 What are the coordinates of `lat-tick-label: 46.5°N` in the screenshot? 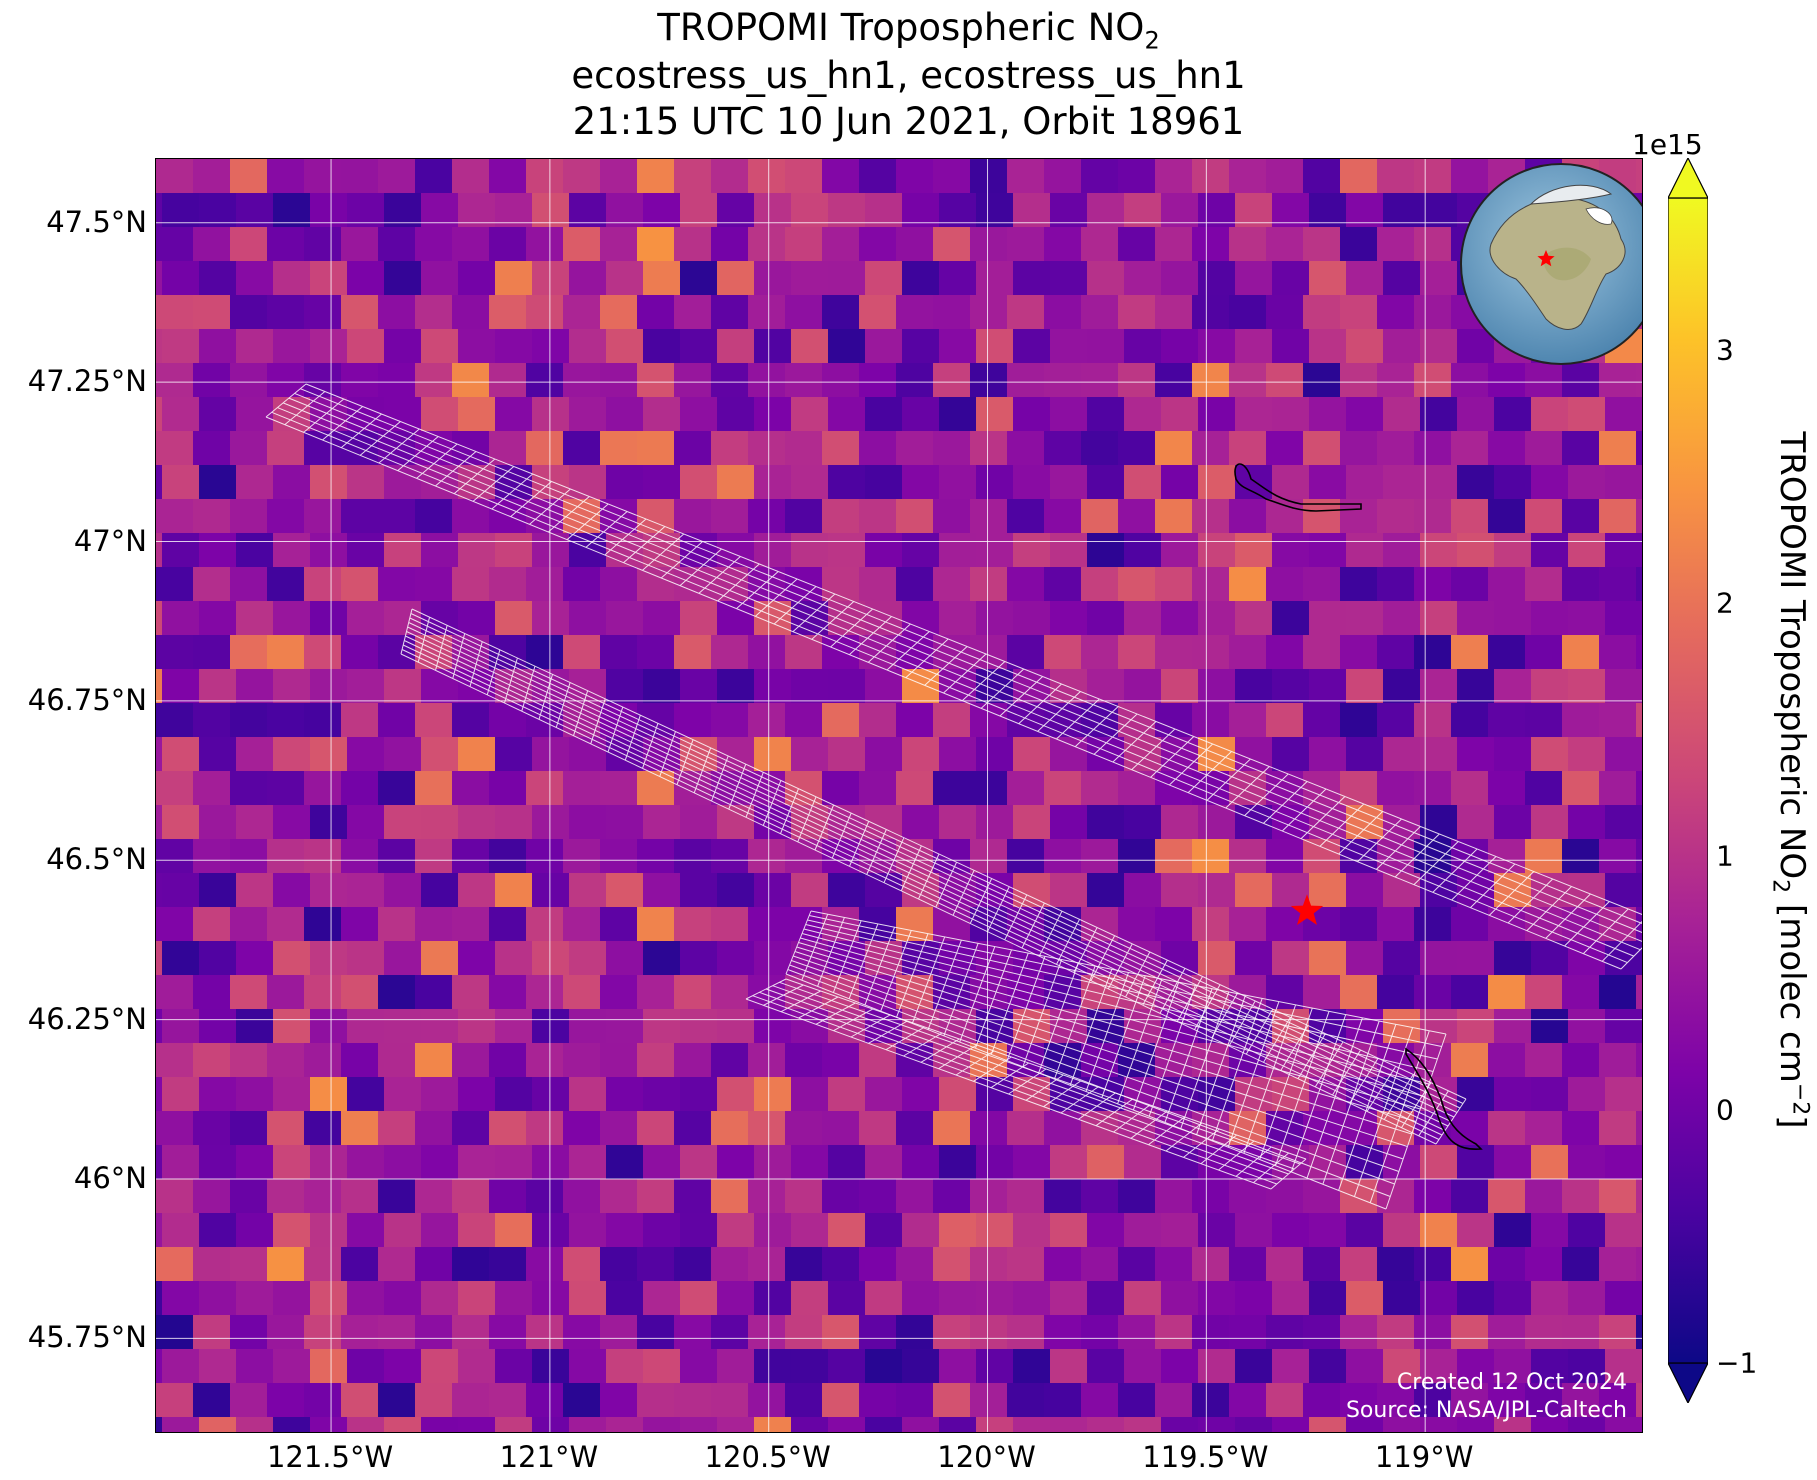 It's located at (96, 859).